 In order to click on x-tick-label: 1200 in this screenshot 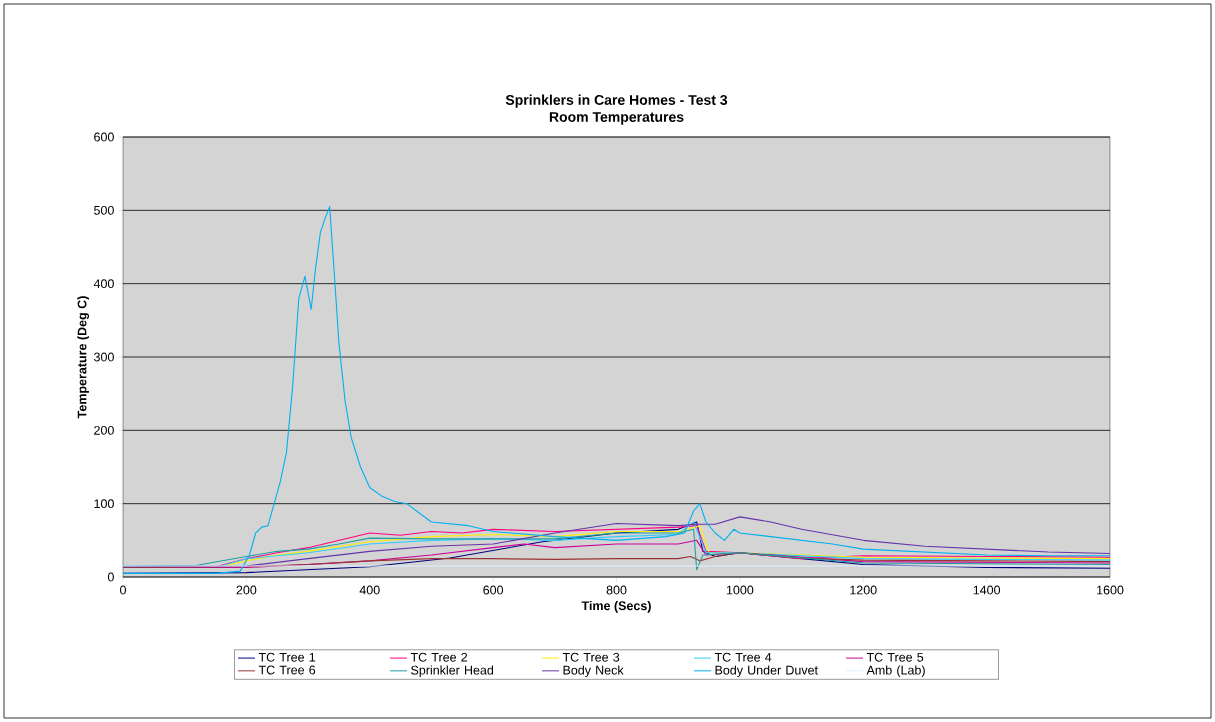, I will do `click(863, 590)`.